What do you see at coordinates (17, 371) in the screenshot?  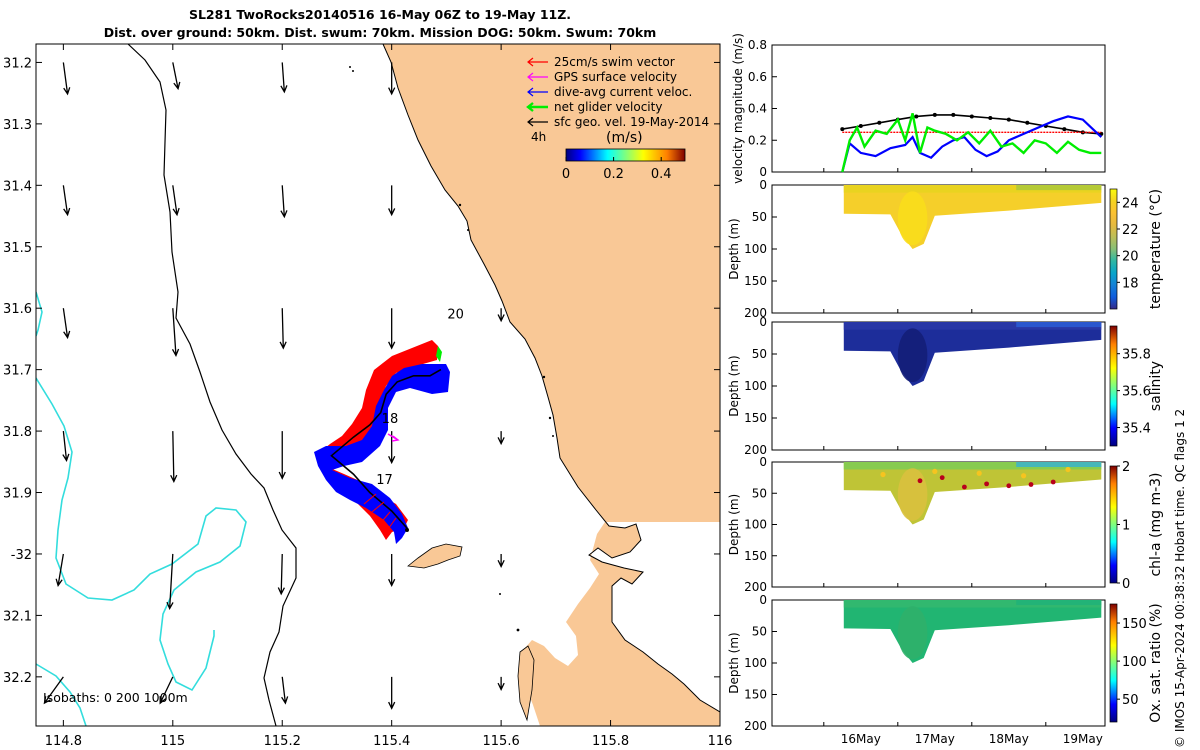 I see `map-ytick-label: 31.7` at bounding box center [17, 371].